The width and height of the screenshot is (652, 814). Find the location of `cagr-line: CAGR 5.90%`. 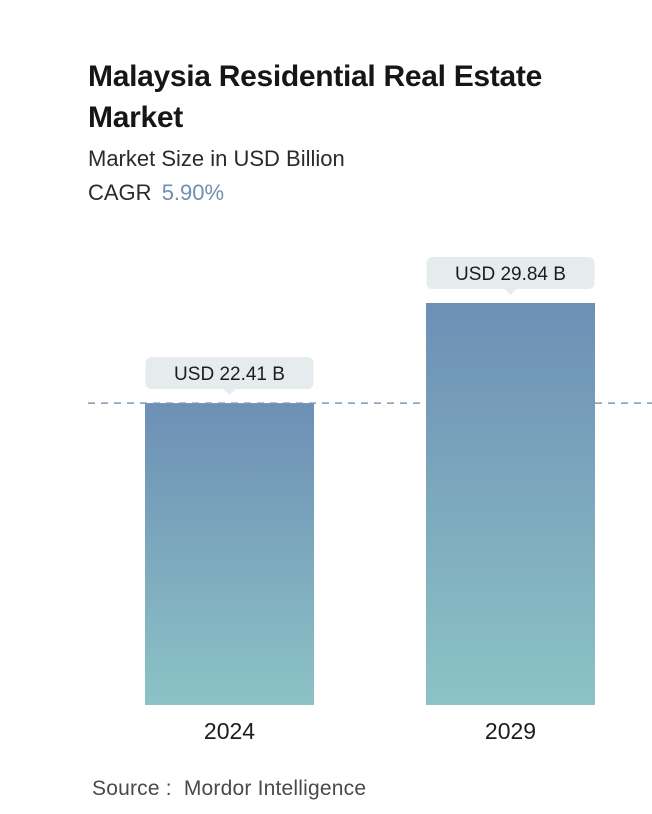

cagr-line: CAGR 5.90% is located at coordinates (348, 193).